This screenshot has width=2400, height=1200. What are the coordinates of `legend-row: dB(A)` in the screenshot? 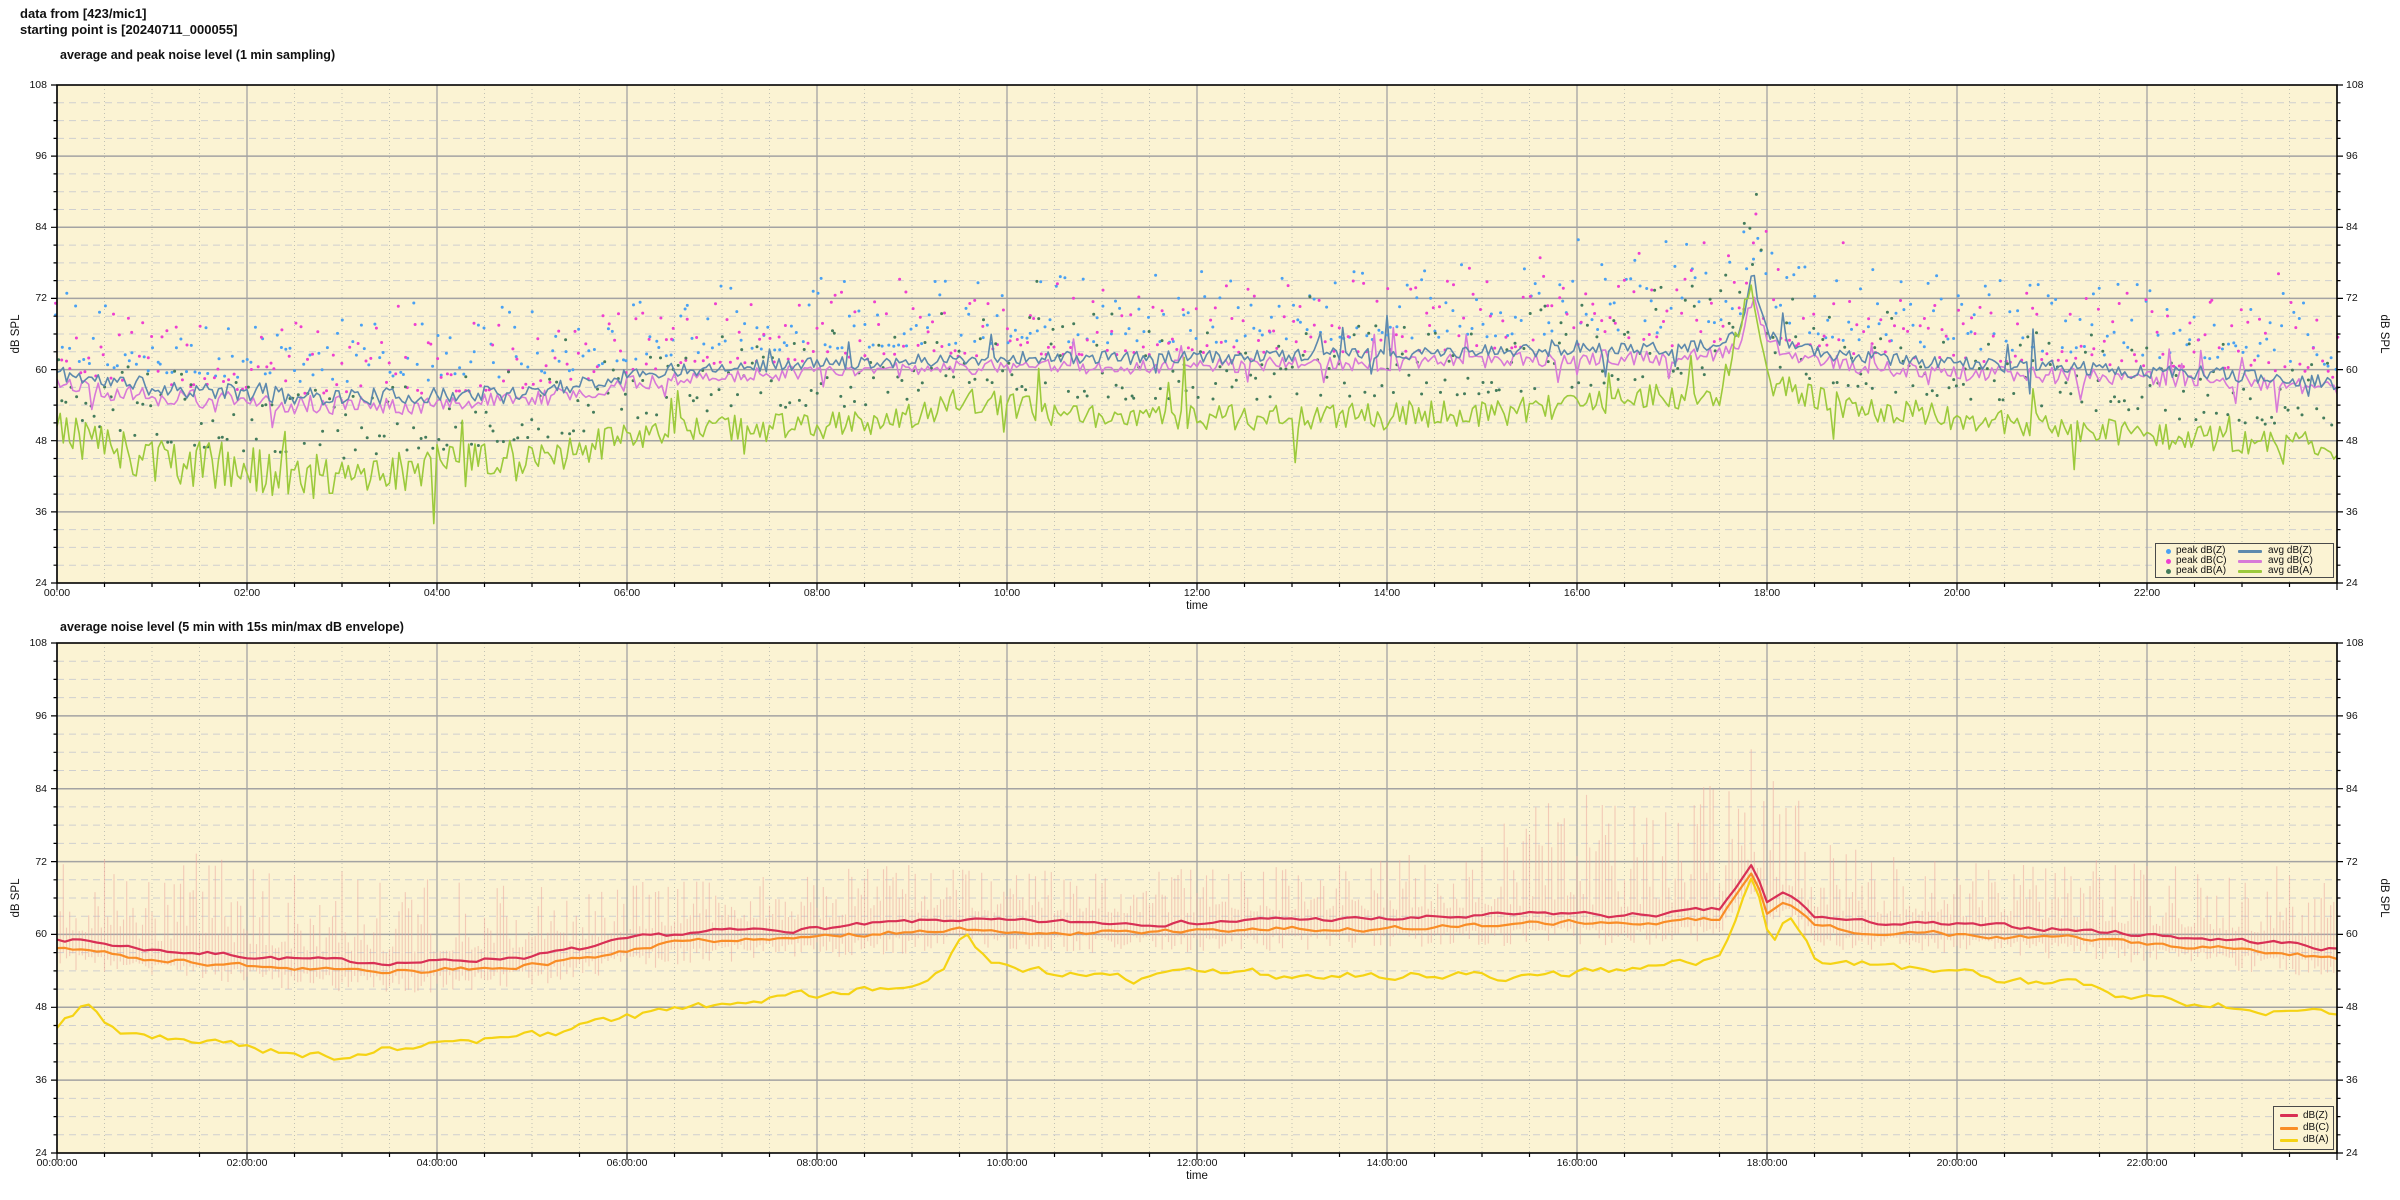 It's located at (2304, 1140).